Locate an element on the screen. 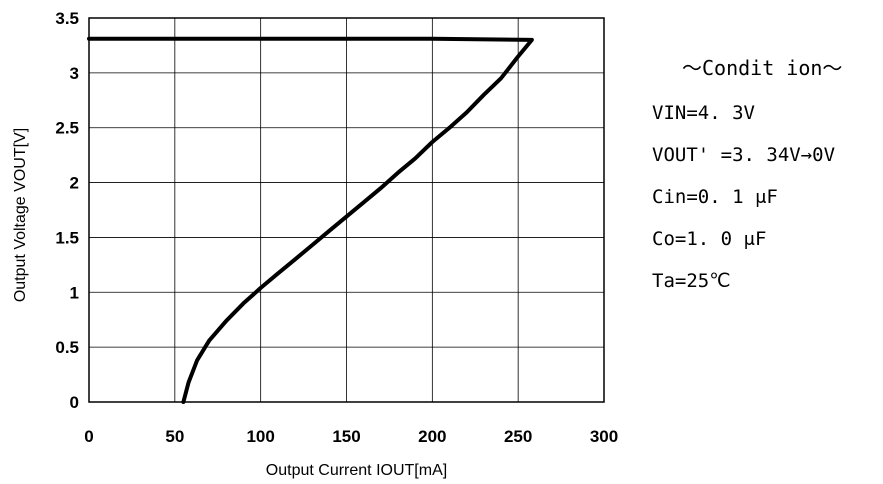  condition-ta: Ta=25℃ is located at coordinates (691, 281).